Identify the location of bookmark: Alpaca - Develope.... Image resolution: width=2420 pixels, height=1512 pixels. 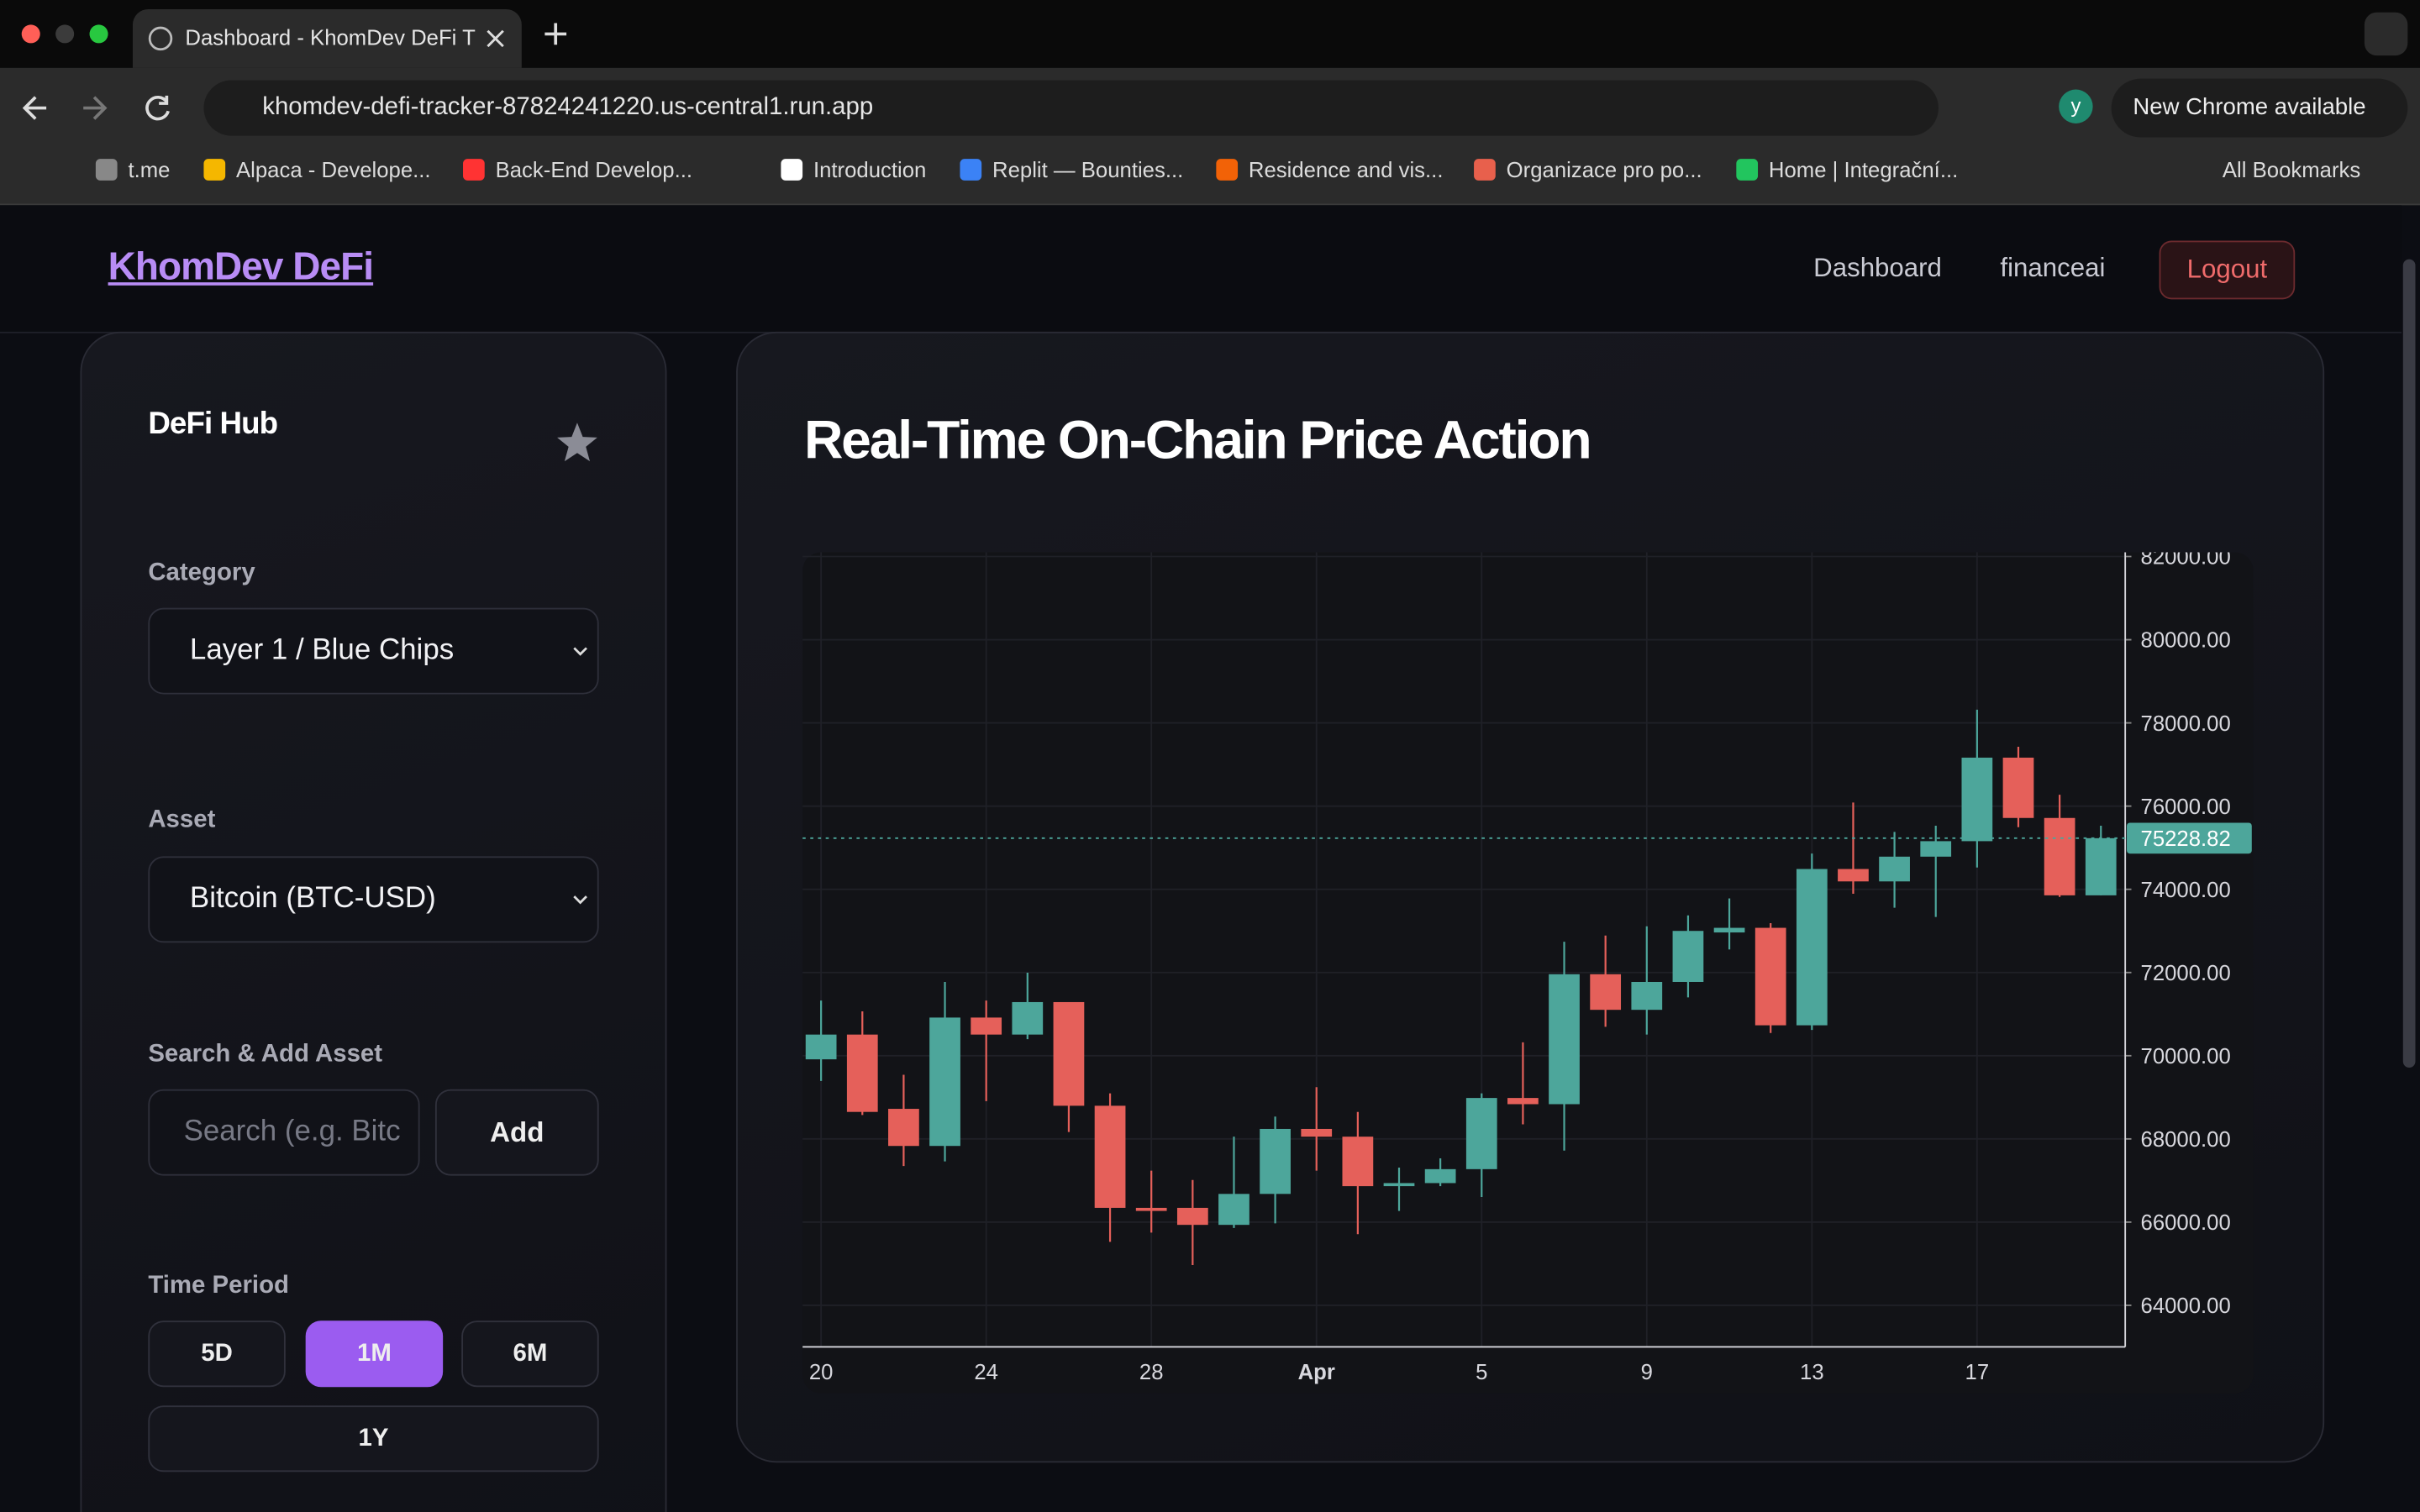
(317, 169).